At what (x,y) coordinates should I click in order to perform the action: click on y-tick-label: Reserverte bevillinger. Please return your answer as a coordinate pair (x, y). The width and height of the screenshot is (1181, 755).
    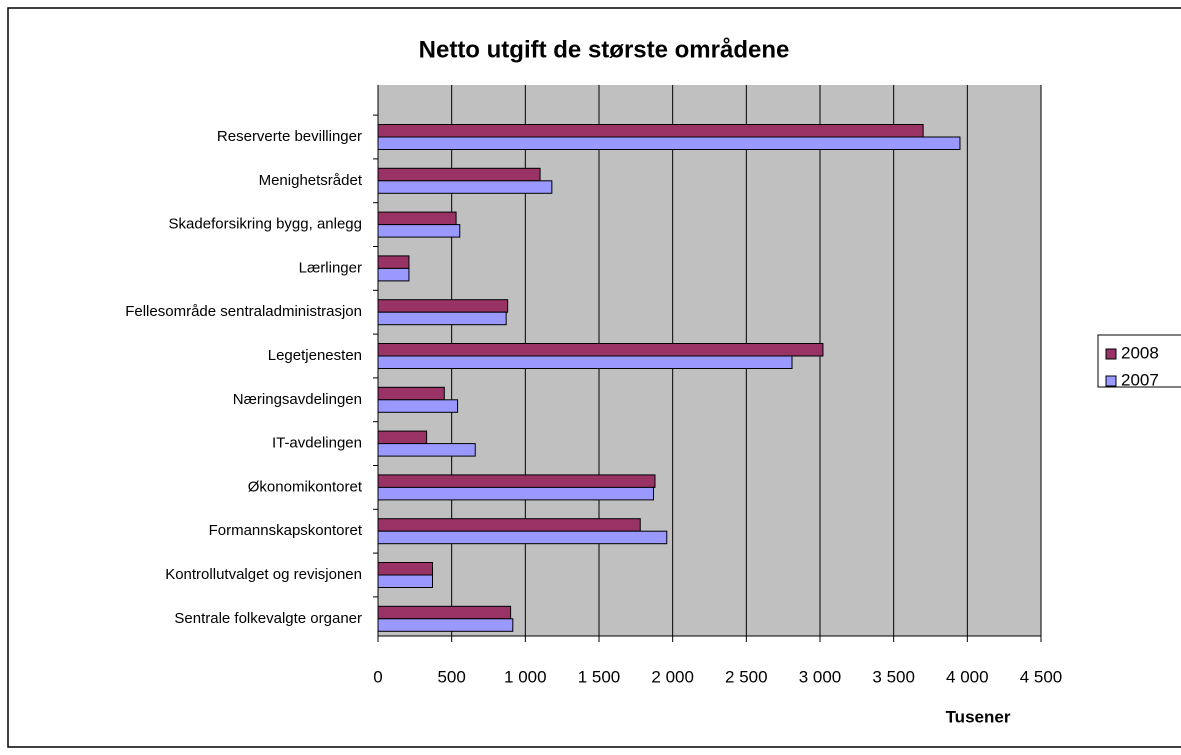
    Looking at the image, I should click on (289, 136).